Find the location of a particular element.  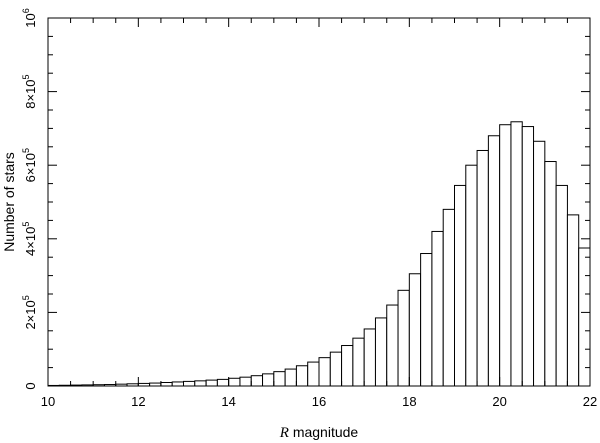

x-tick-label: 20 is located at coordinates (499, 401).